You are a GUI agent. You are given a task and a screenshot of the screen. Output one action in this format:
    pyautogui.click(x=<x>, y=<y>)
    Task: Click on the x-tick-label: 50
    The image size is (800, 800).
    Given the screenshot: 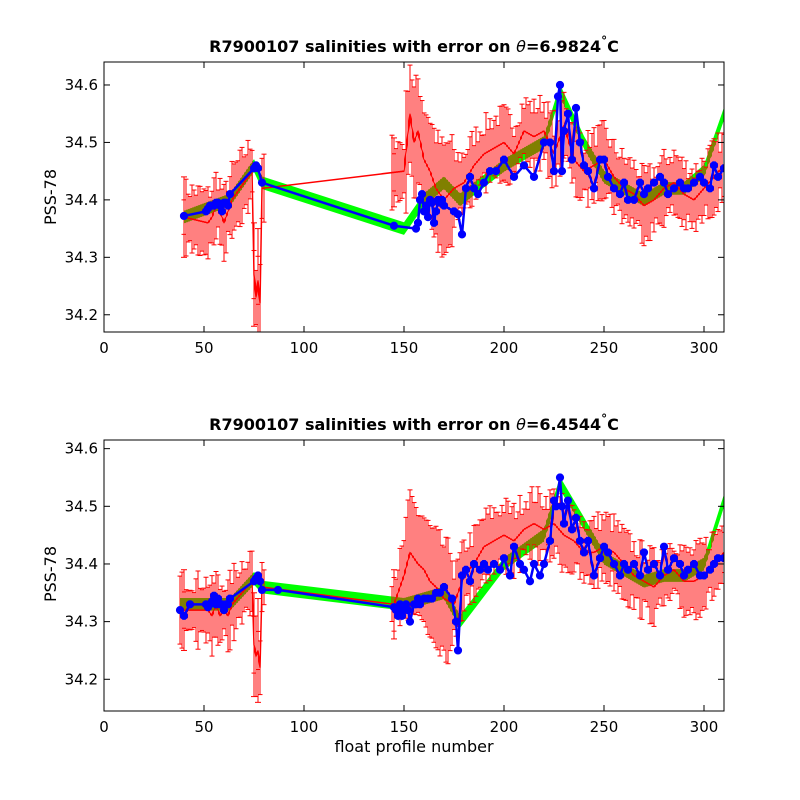 What is the action you would take?
    pyautogui.click(x=203, y=727)
    